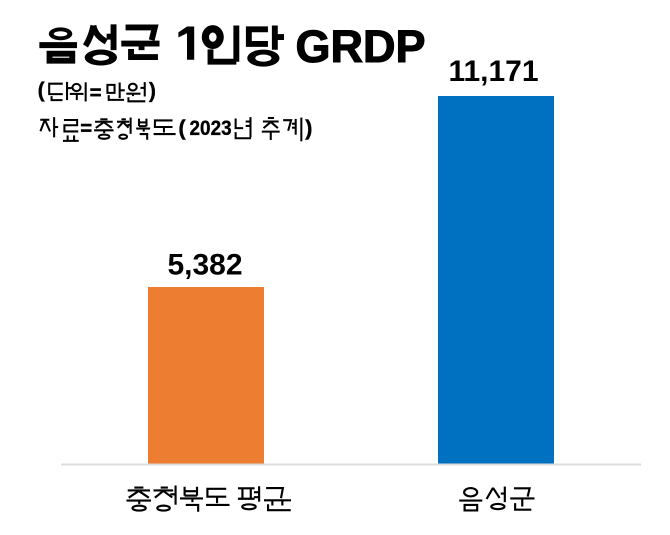 The width and height of the screenshot is (670, 535). I want to click on svg-text: 11,171, so click(493, 71).